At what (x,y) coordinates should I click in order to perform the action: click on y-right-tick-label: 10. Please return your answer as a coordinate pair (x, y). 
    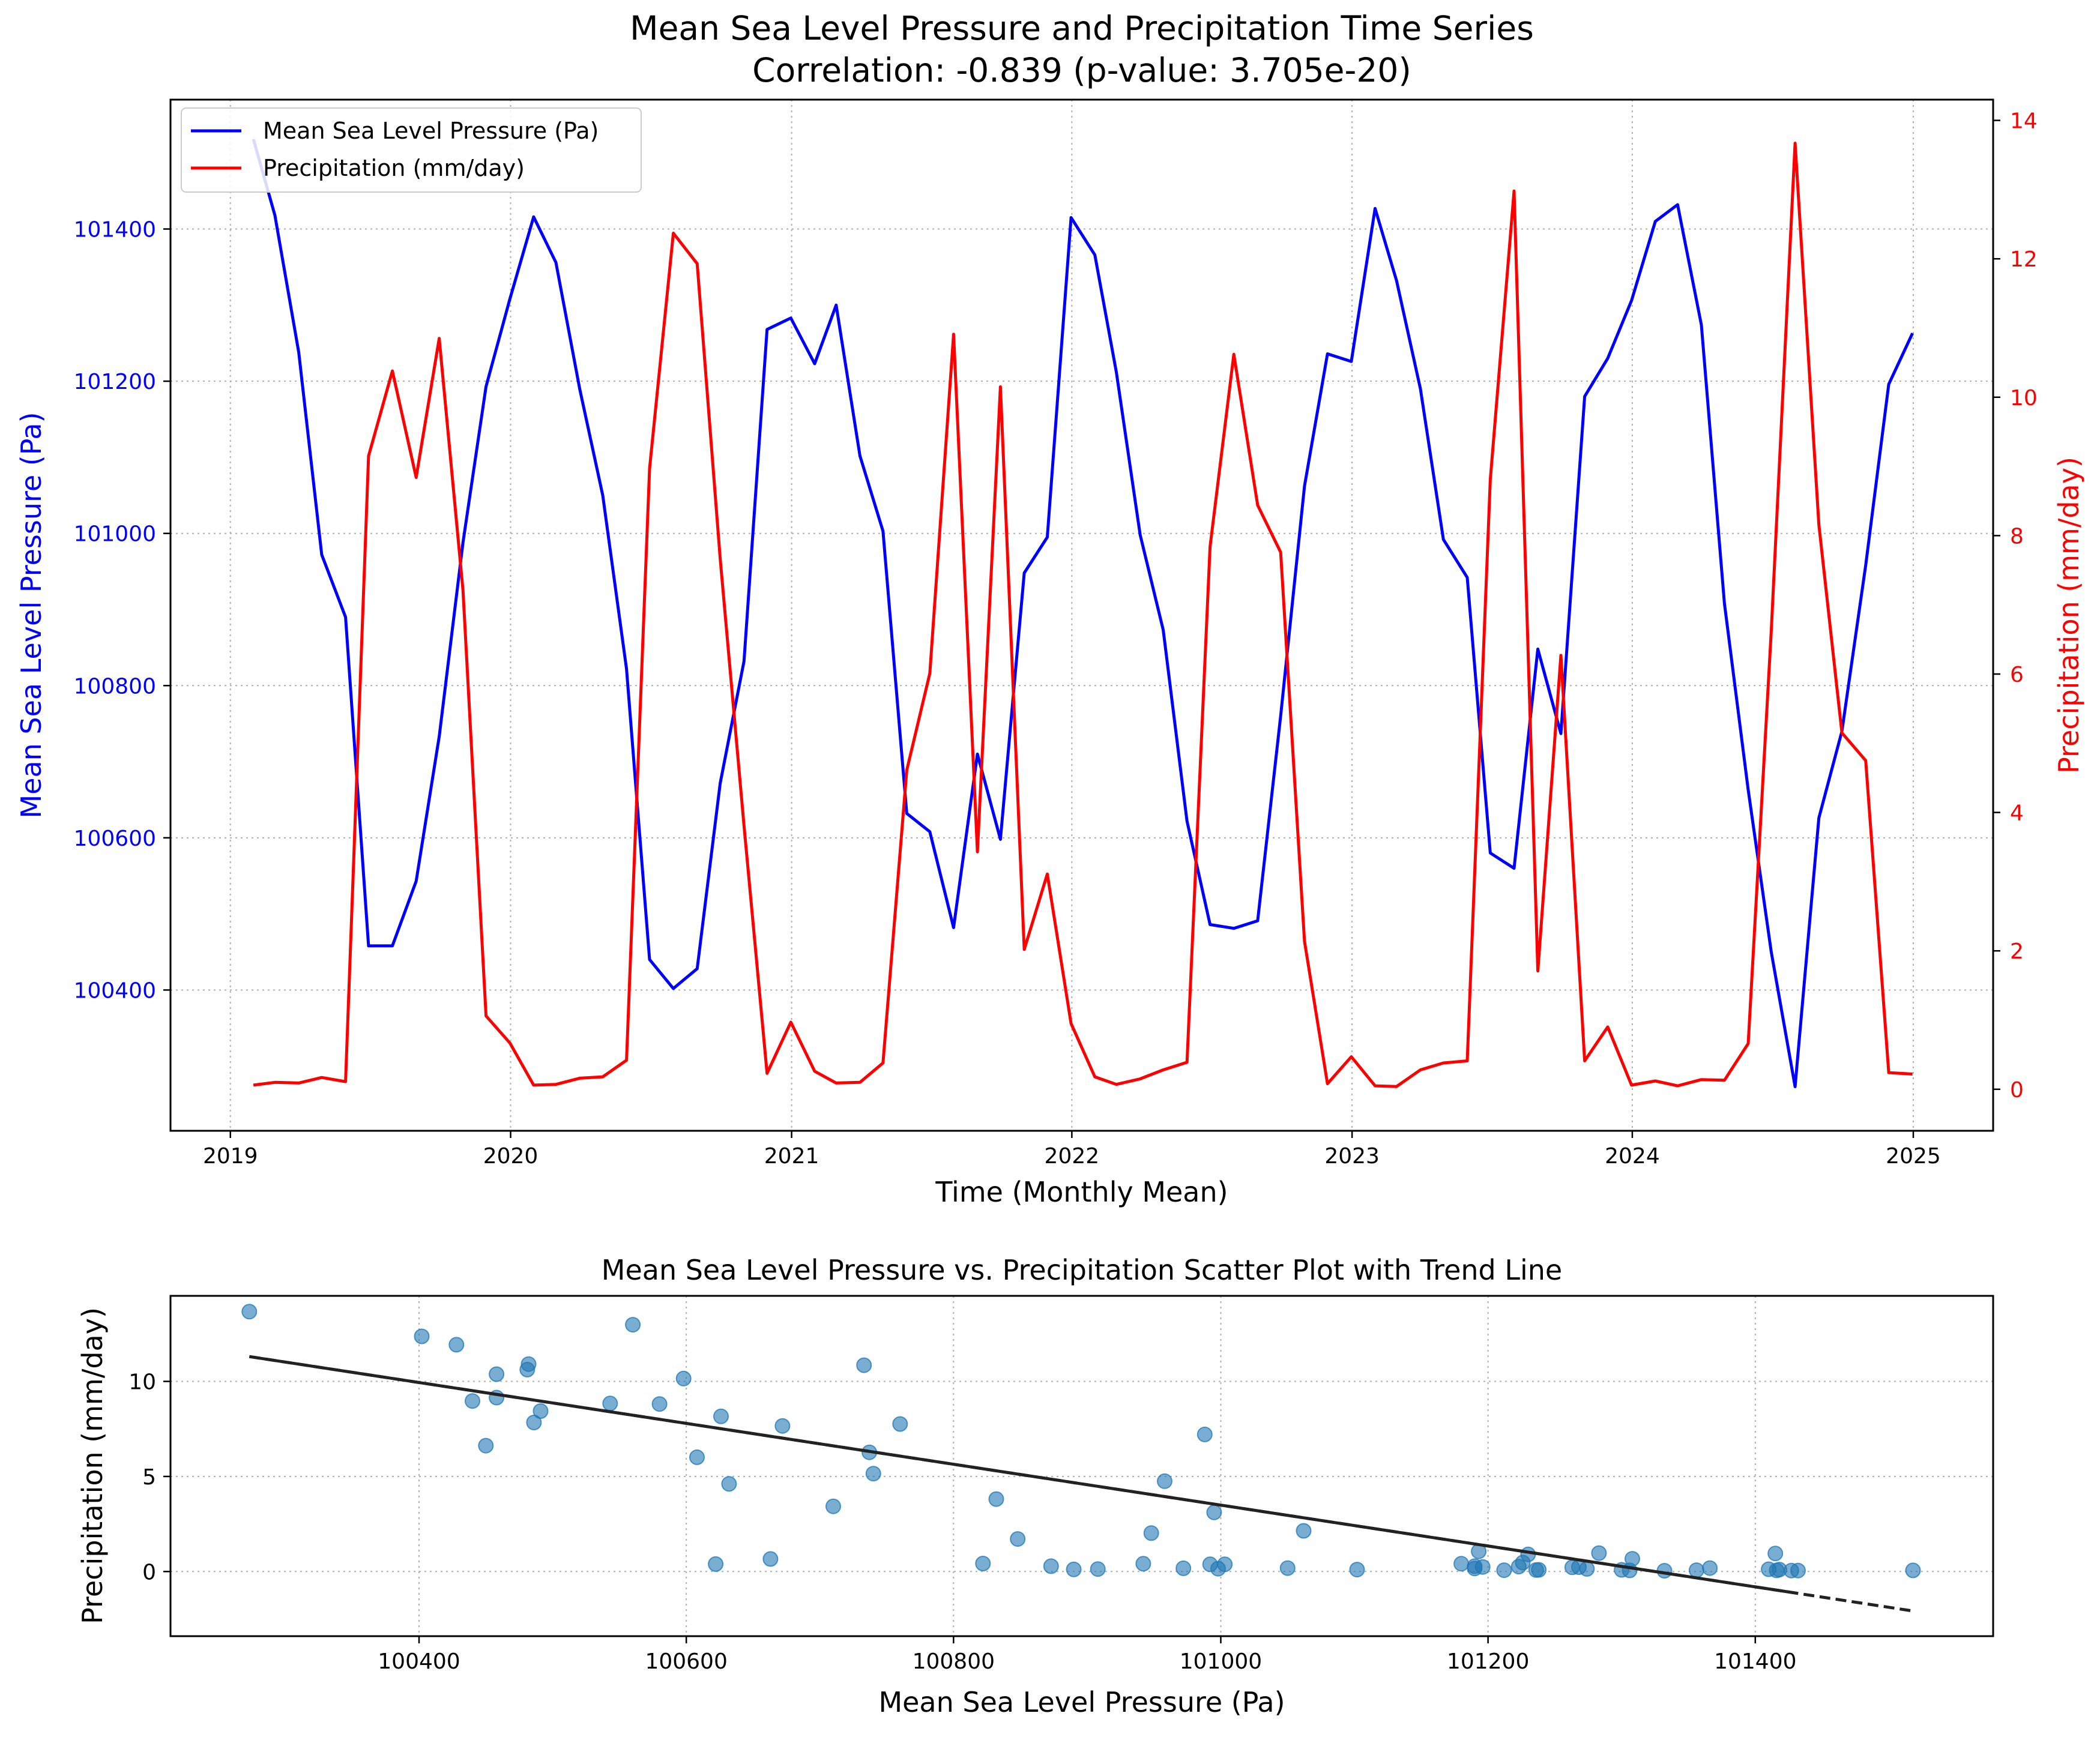
    Looking at the image, I should click on (2024, 398).